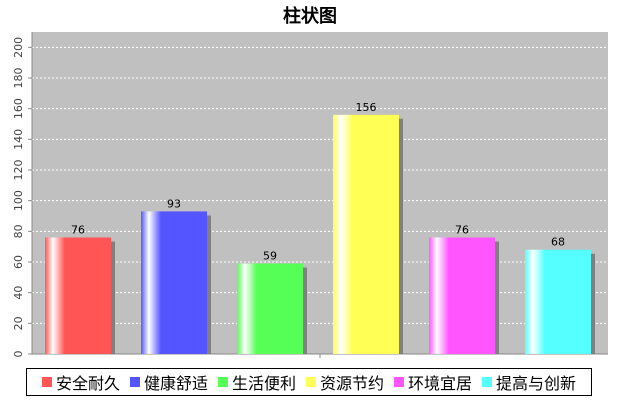  Describe the element at coordinates (18, 293) in the screenshot. I see `y-tick-label: 40` at that location.